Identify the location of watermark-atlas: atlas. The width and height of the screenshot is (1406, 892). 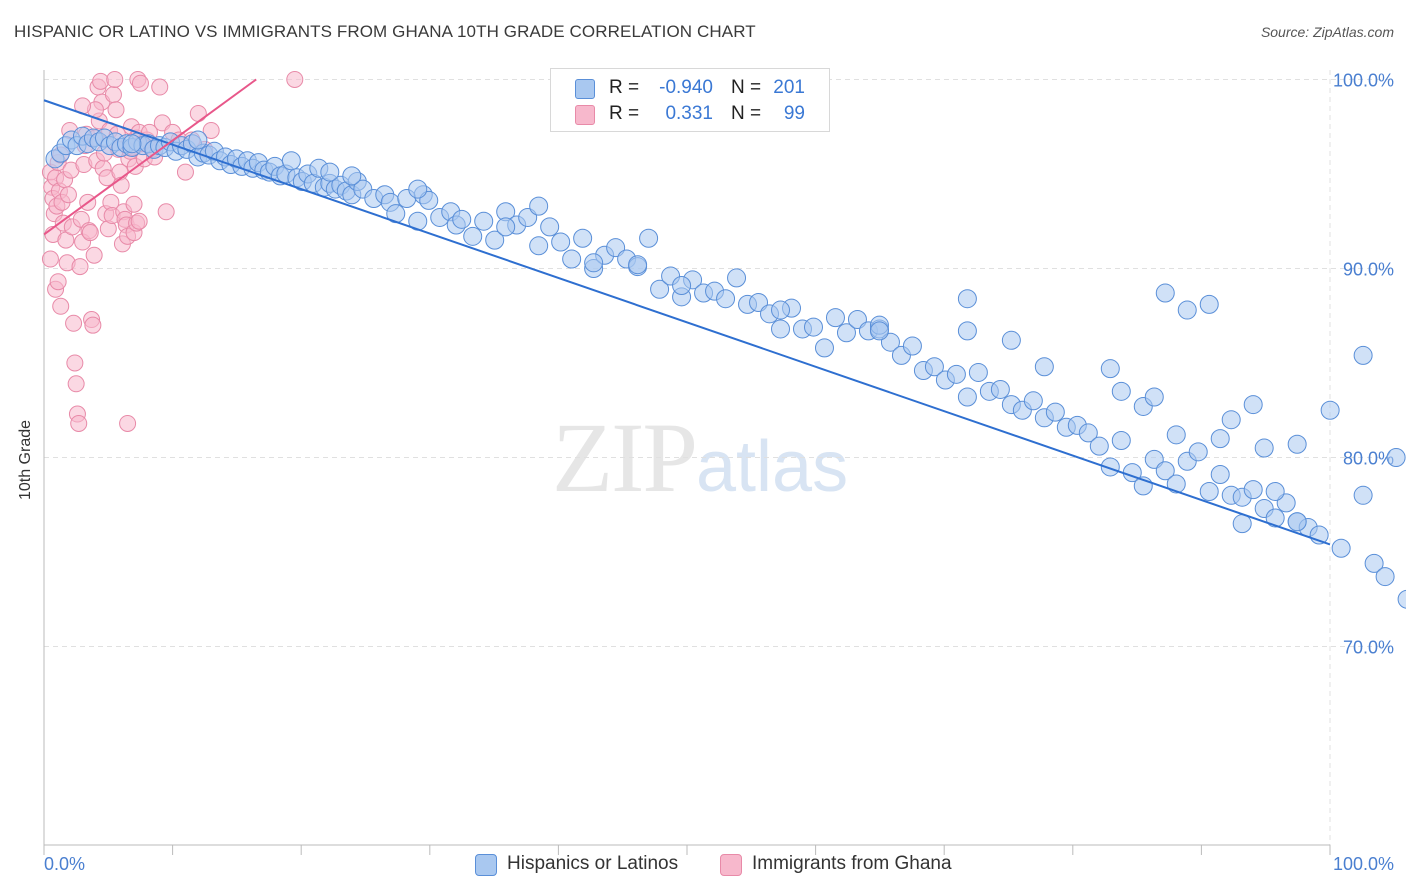
(772, 467).